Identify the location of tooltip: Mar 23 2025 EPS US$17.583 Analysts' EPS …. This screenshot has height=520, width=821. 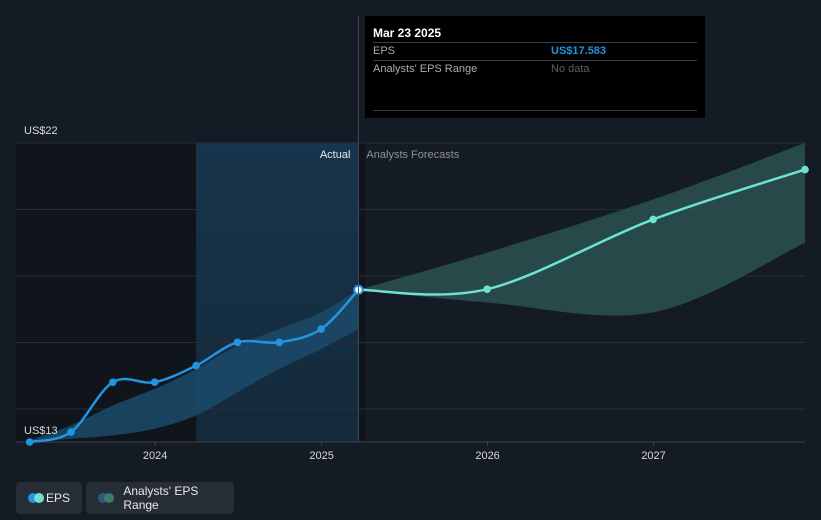
(535, 67).